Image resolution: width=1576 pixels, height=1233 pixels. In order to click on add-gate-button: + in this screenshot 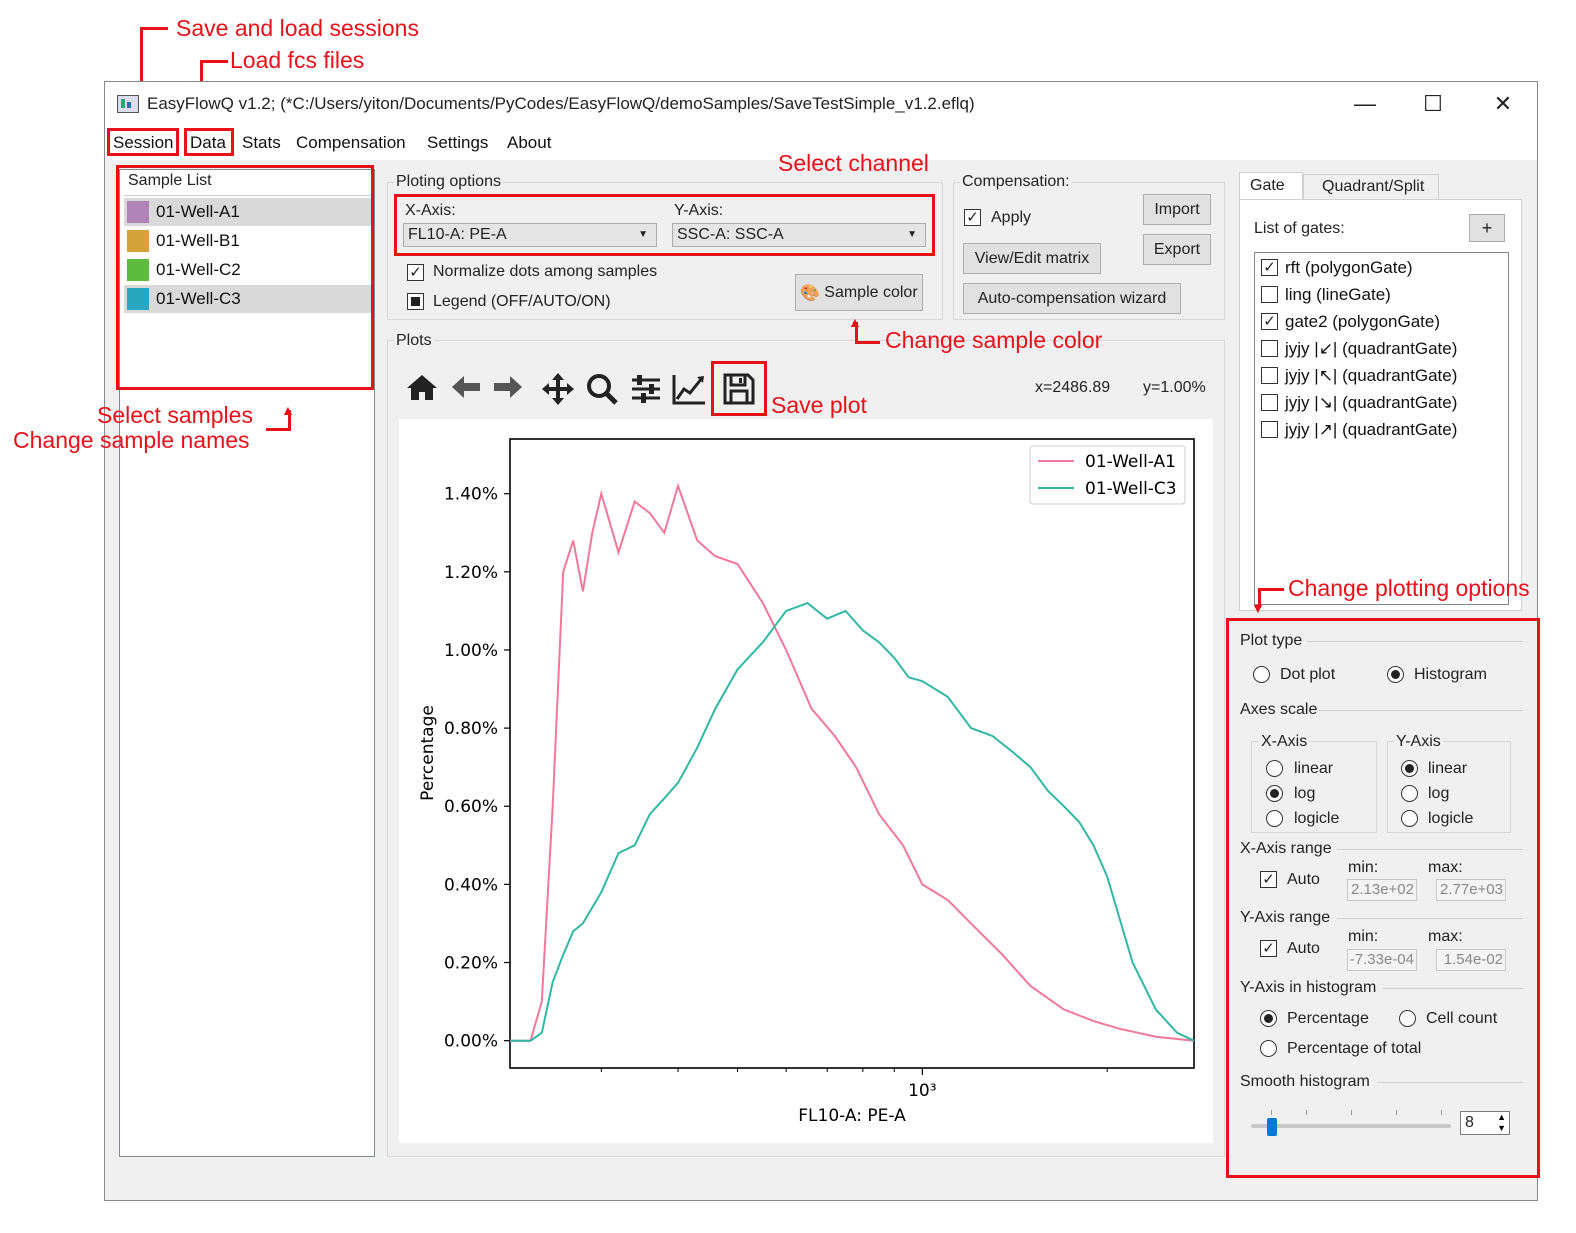, I will do `click(1487, 228)`.